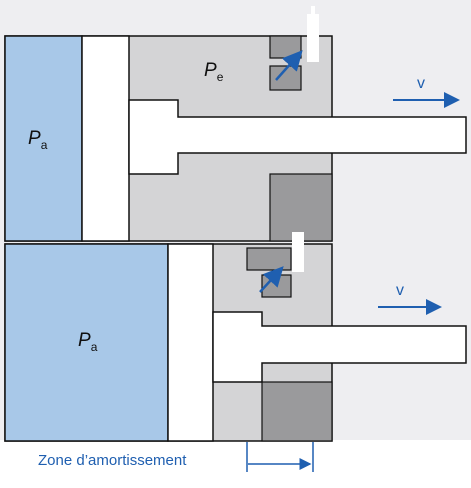  Describe the element at coordinates (301, 207) in the screenshot. I see `top-seal-block` at that location.